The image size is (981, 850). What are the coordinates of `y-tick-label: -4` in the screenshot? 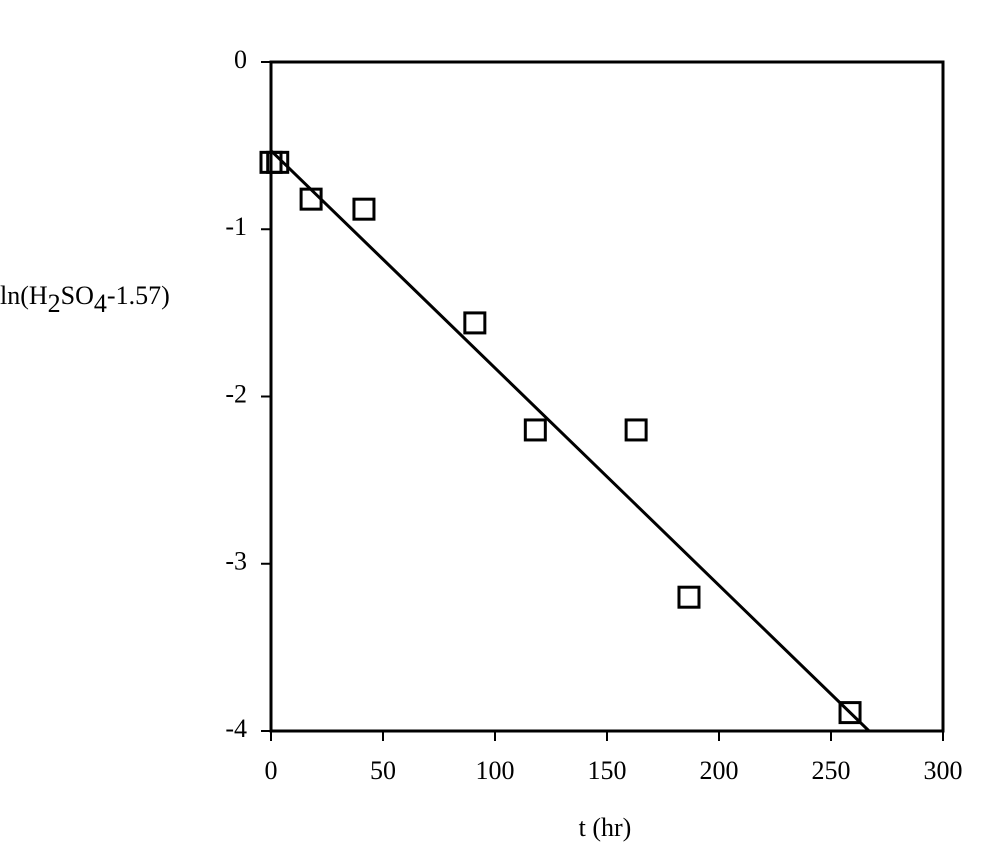 It's located at (236, 728).